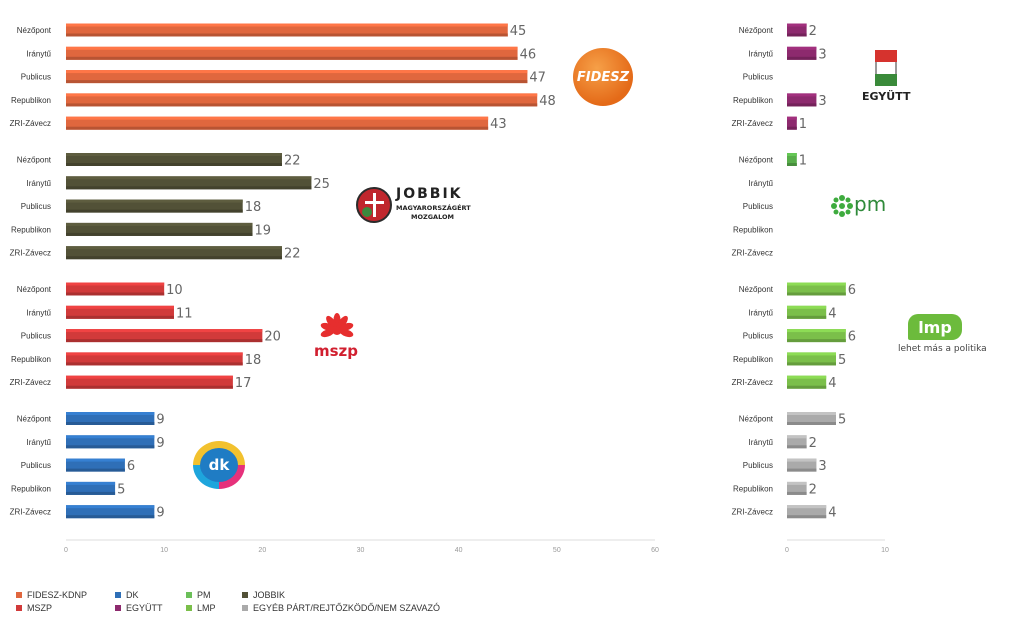 This screenshot has height=629, width=1024. I want to click on lmp-slogan: lehet más a politika, so click(942, 349).